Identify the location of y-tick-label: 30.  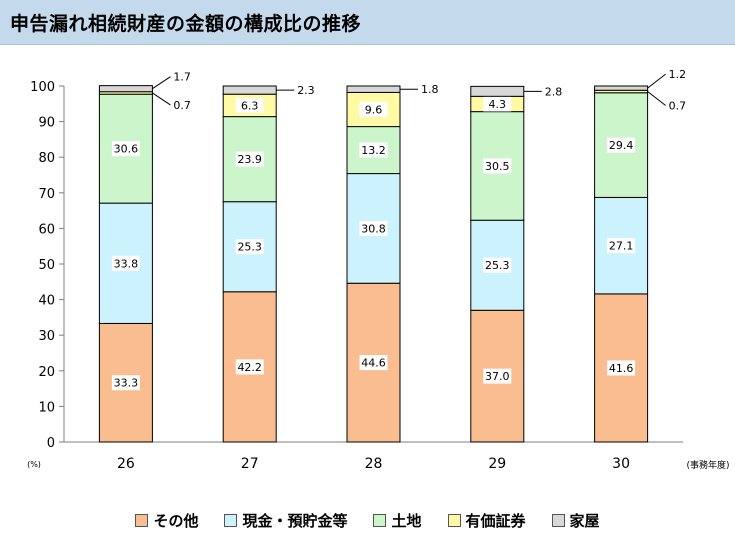
(46, 336).